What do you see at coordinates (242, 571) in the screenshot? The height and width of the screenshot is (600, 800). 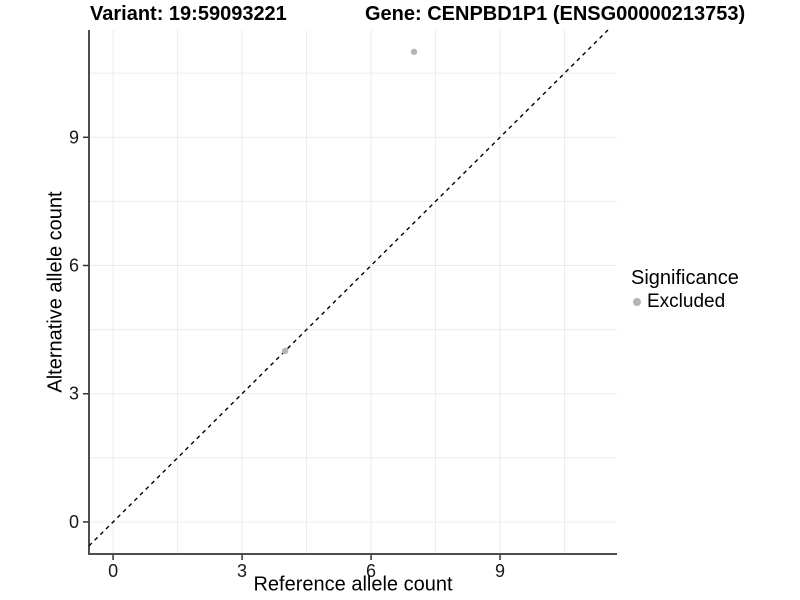 I see `x-tick-label: 3` at bounding box center [242, 571].